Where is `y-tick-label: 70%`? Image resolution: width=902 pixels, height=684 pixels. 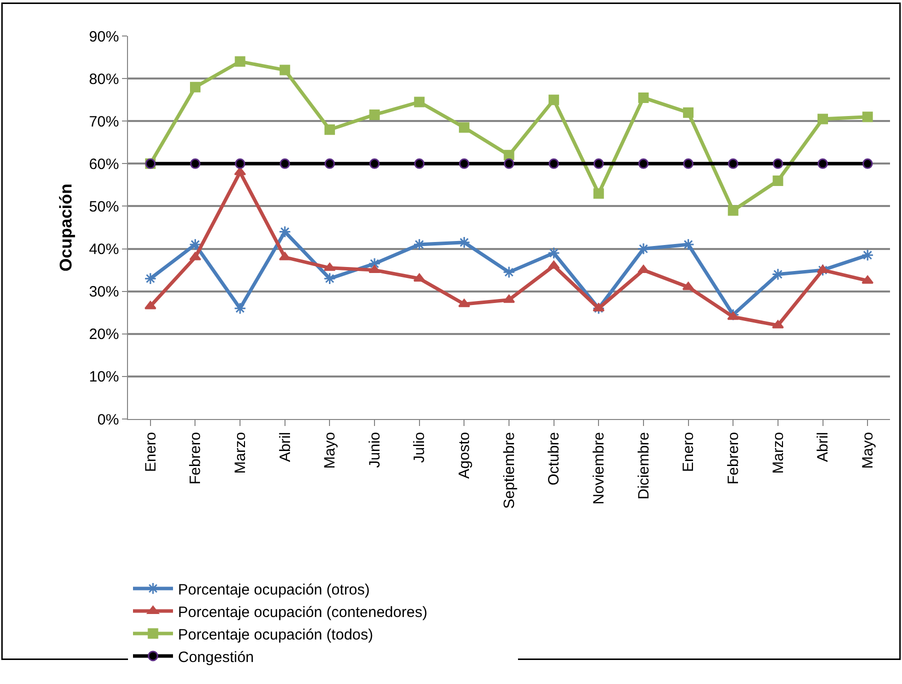 y-tick-label: 70% is located at coordinates (103, 121).